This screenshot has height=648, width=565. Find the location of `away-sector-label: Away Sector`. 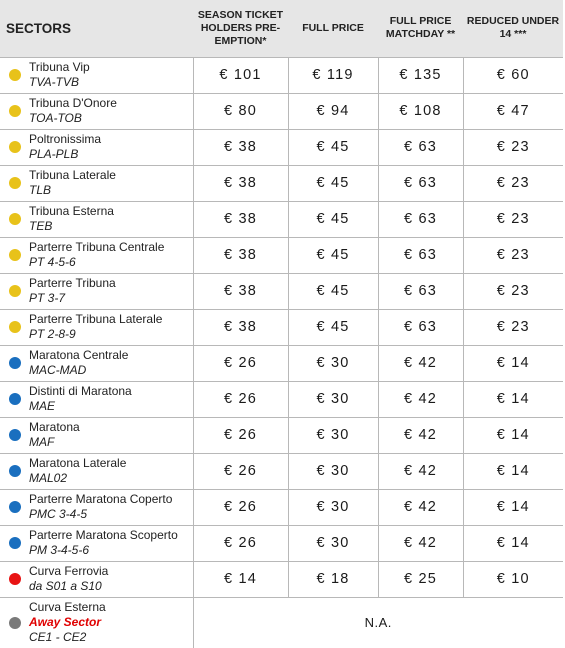

away-sector-label: Away Sector is located at coordinates (65, 622).